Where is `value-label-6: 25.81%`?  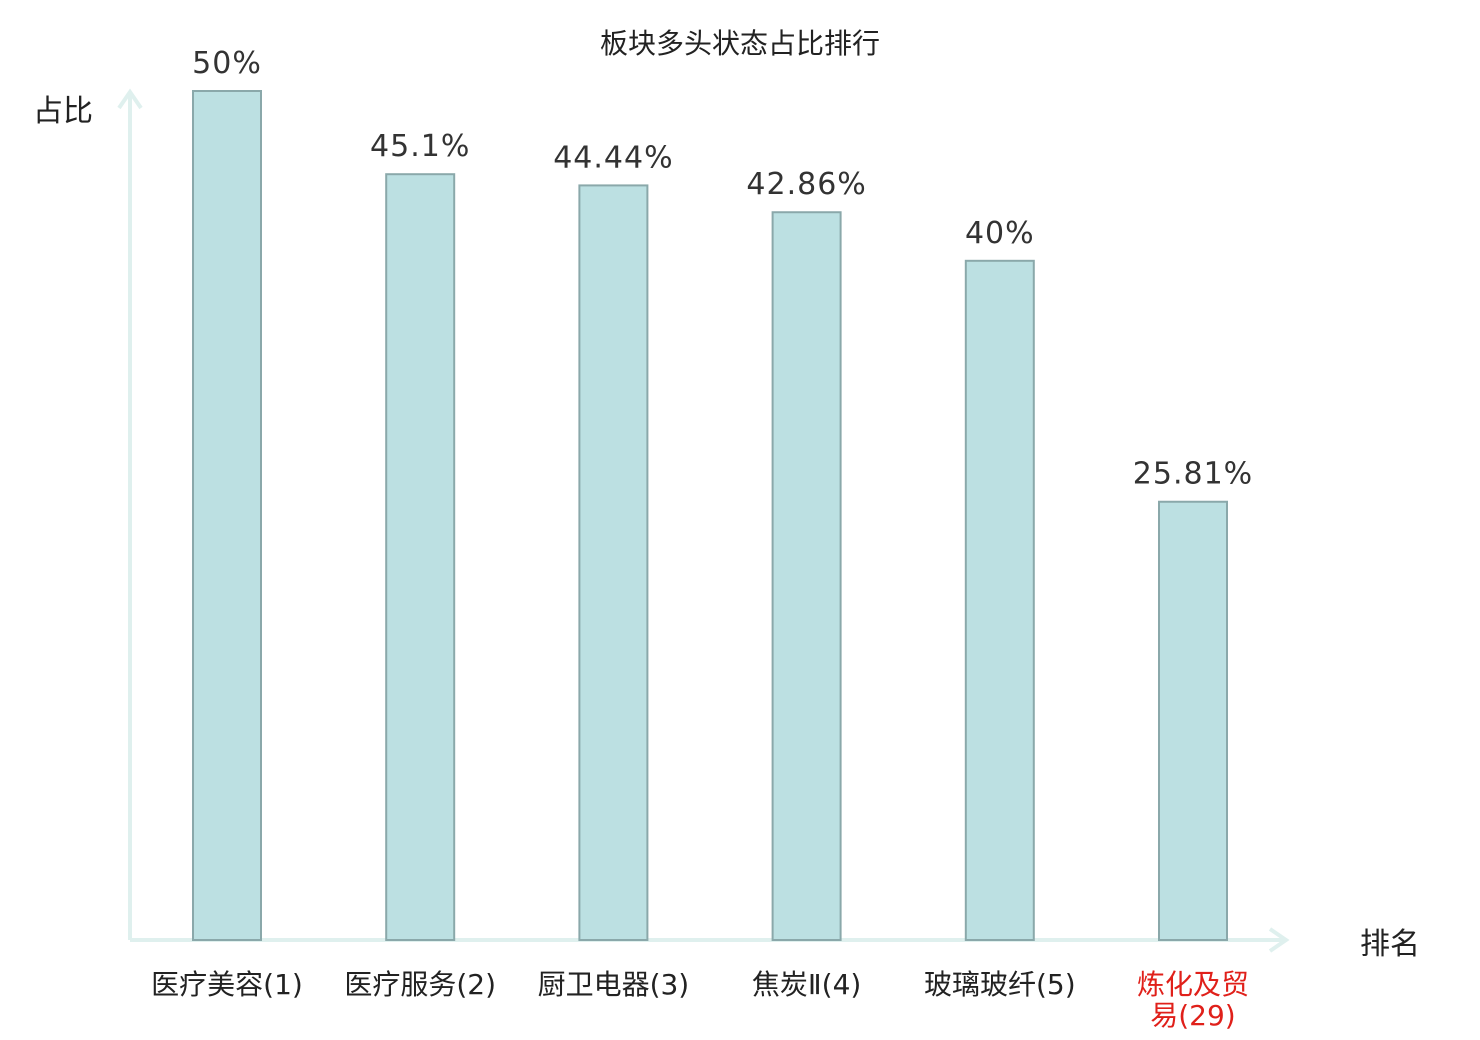
value-label-6: 25.81% is located at coordinates (1193, 474).